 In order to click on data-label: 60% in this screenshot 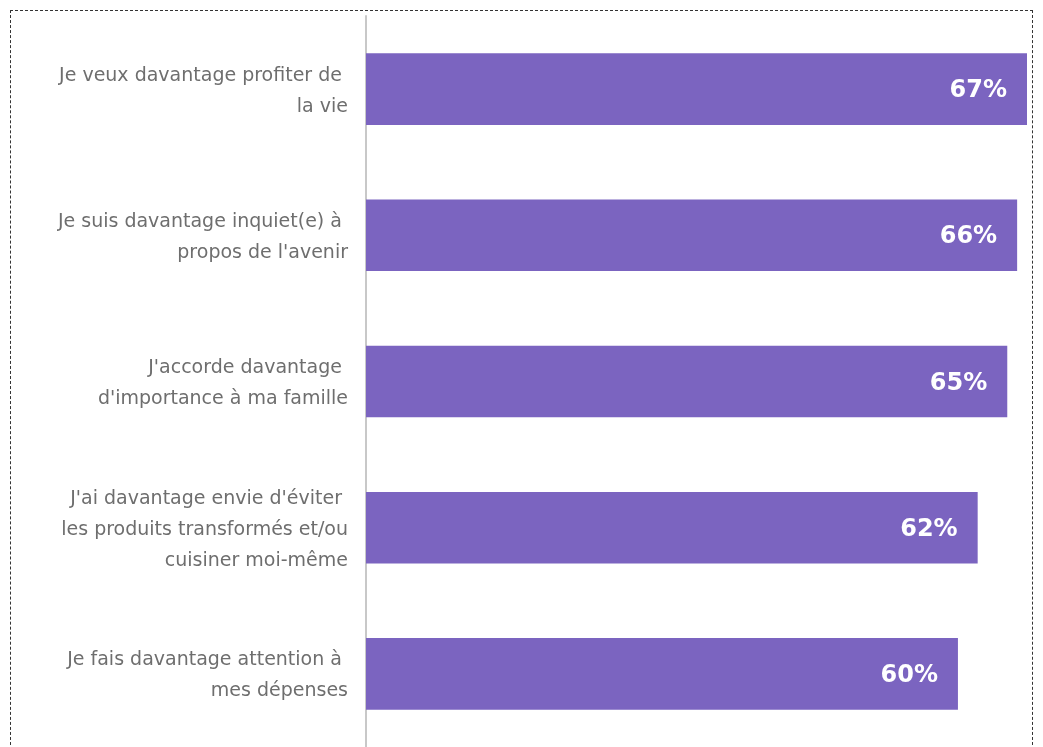, I will do `click(909, 673)`.